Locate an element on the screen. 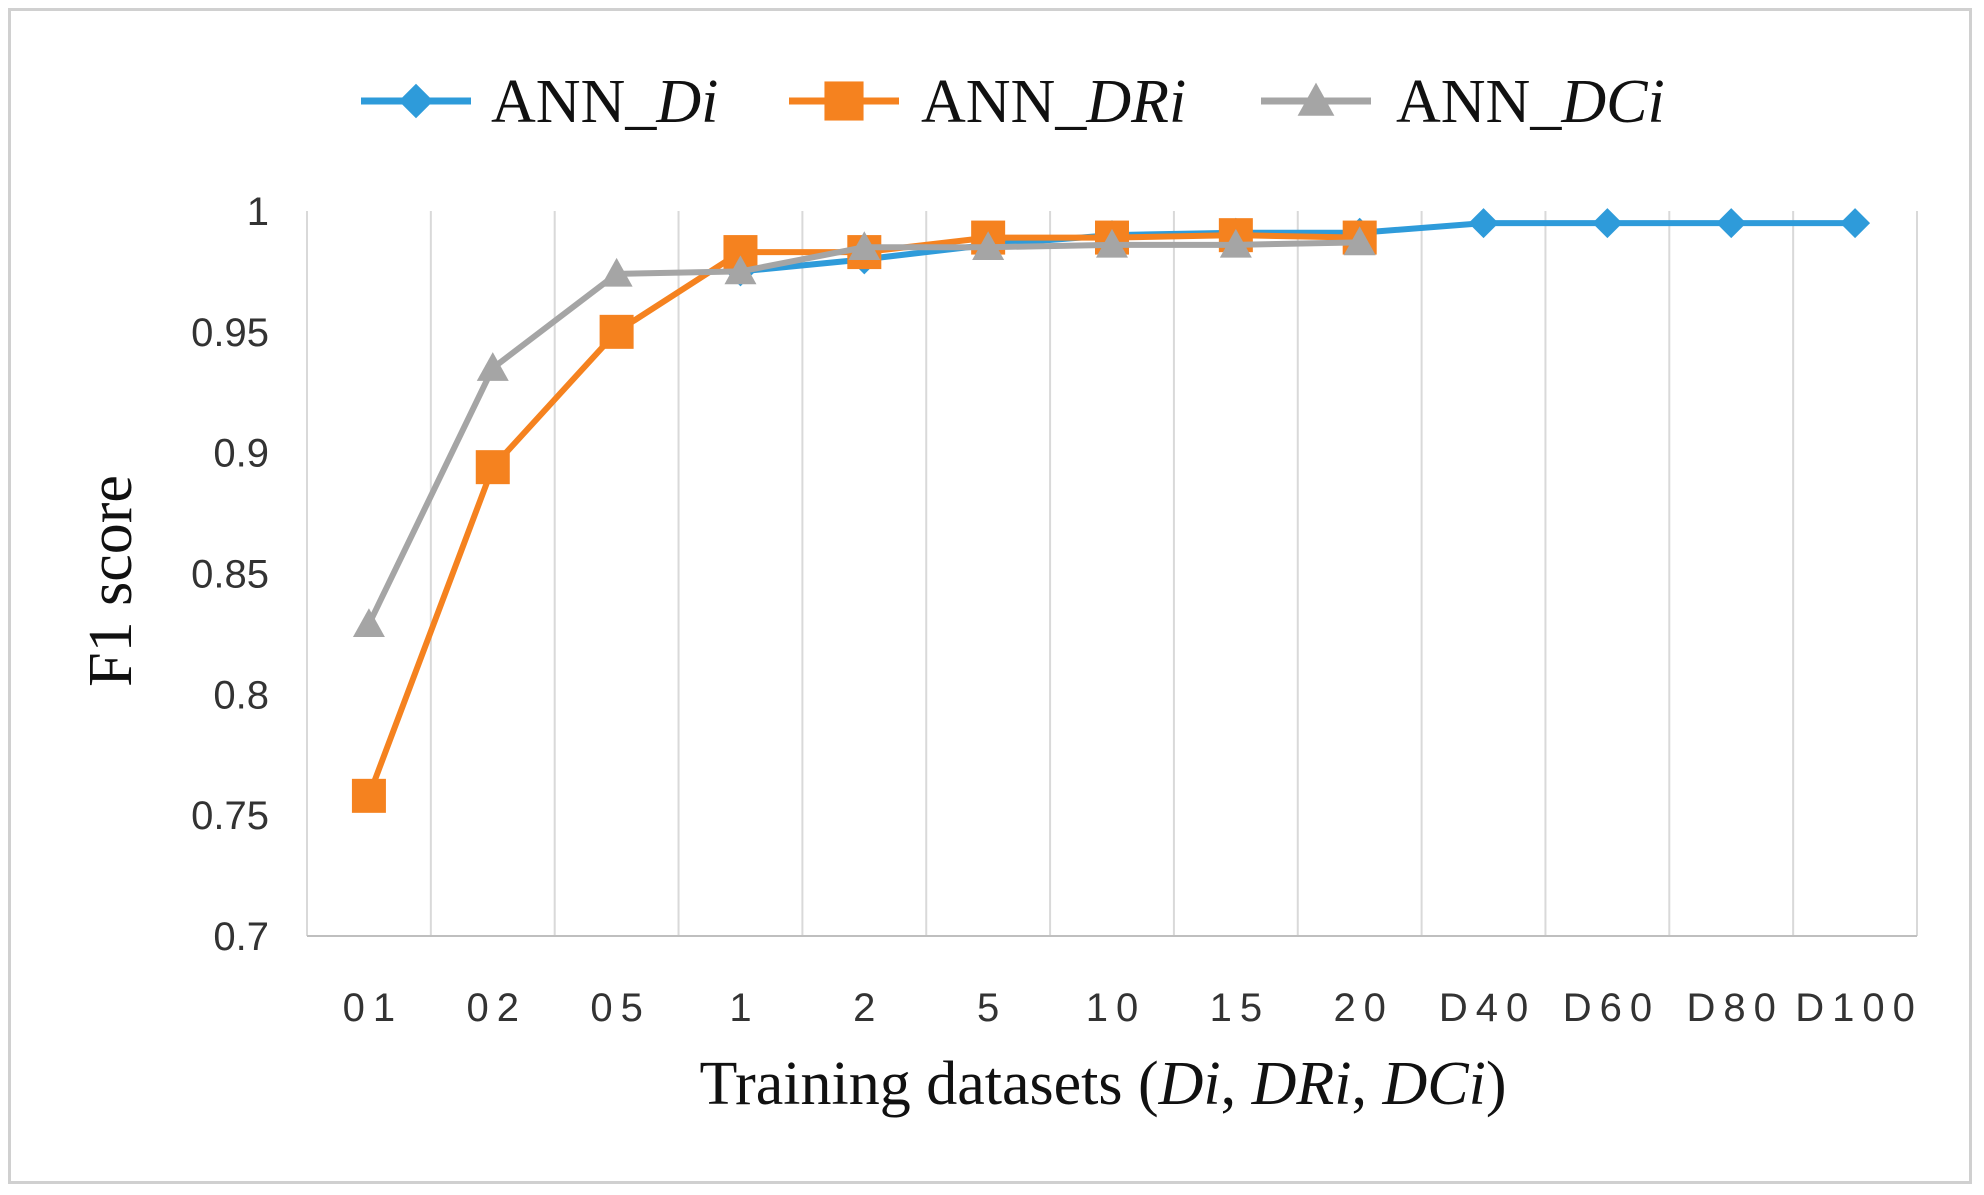 The image size is (1984, 1195). x-axis-title-term-di: Di is located at coordinates (1189, 1084).